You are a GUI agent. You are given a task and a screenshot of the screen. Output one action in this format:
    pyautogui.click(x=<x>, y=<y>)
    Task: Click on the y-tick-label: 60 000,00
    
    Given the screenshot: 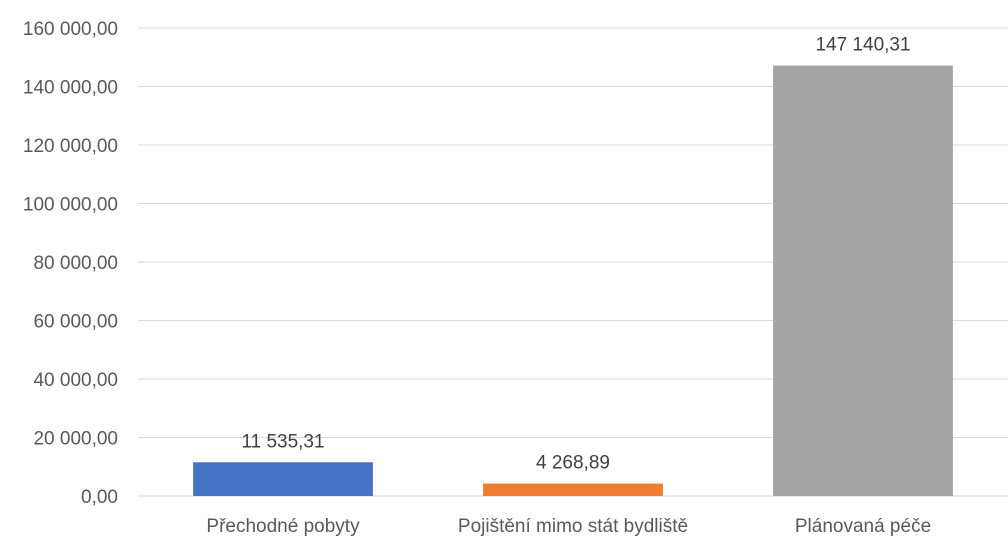 What is the action you would take?
    pyautogui.click(x=75, y=322)
    